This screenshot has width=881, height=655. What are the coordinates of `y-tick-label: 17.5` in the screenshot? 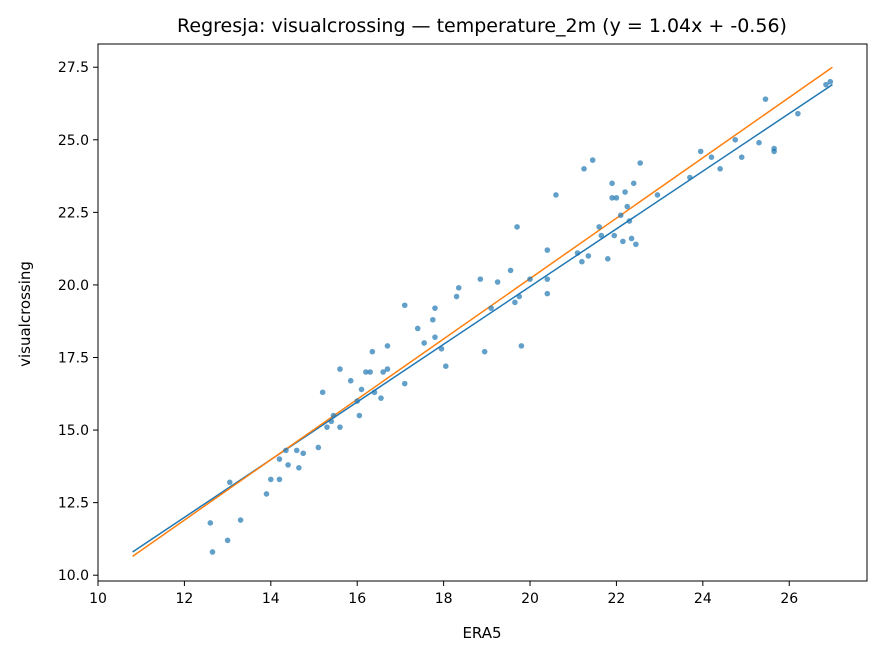 It's located at (73, 358).